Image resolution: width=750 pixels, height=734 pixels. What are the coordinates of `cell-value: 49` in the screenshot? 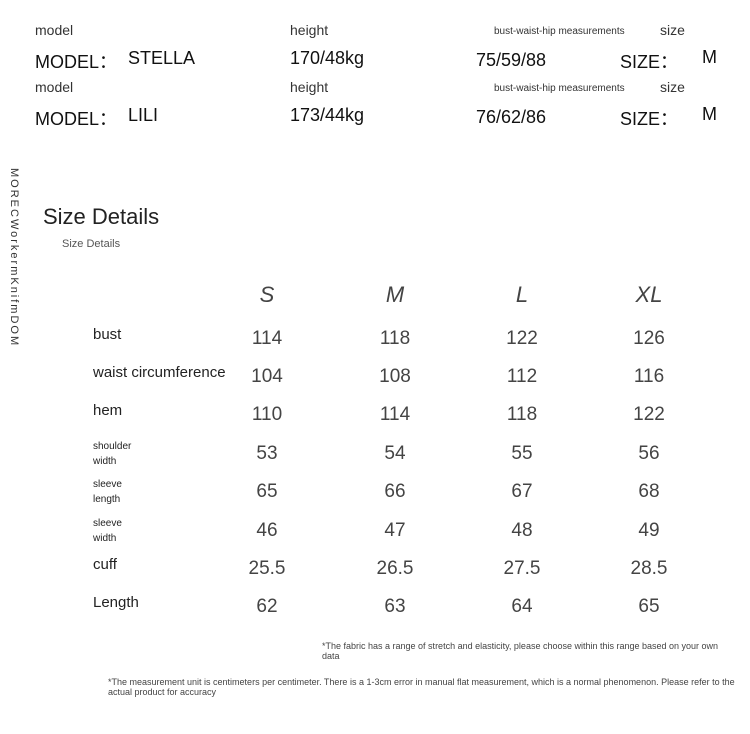 It's located at (649, 530).